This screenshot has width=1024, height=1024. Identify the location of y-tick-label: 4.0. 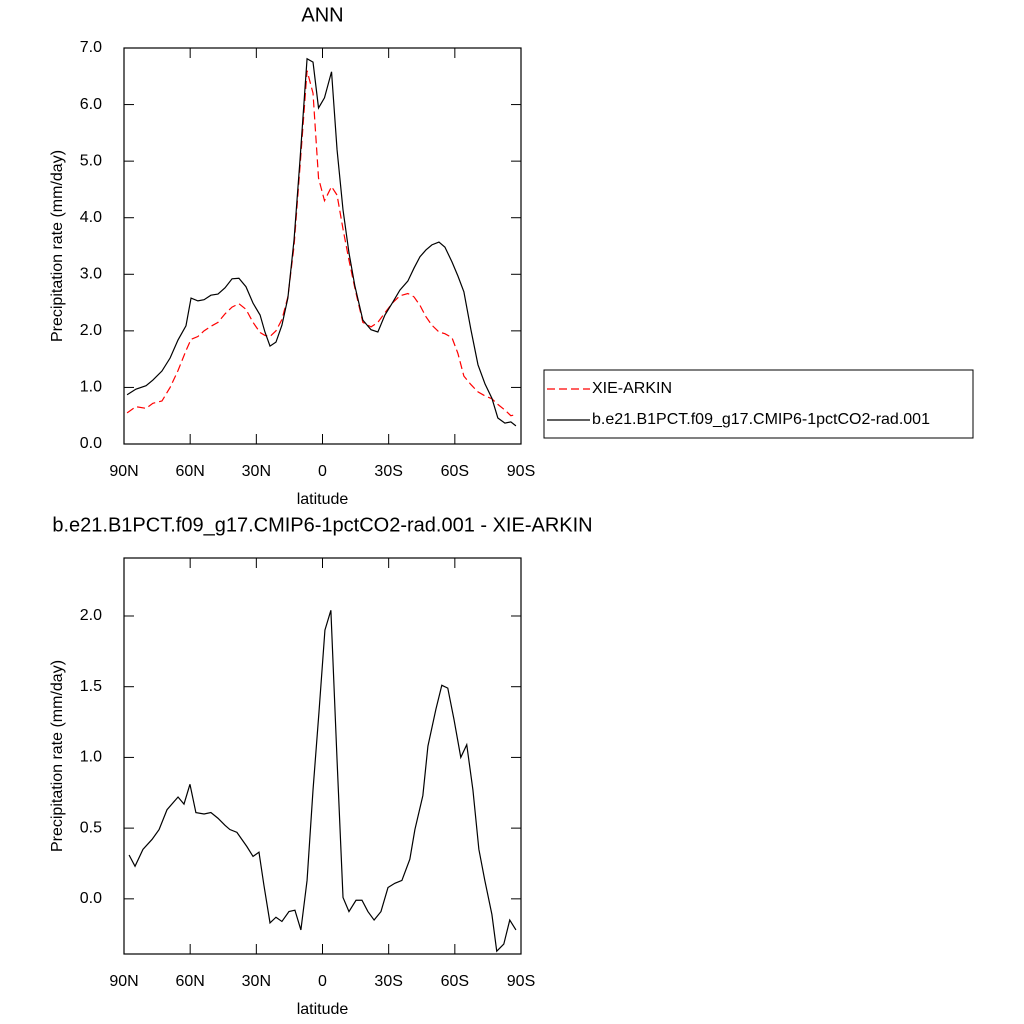
(91, 217).